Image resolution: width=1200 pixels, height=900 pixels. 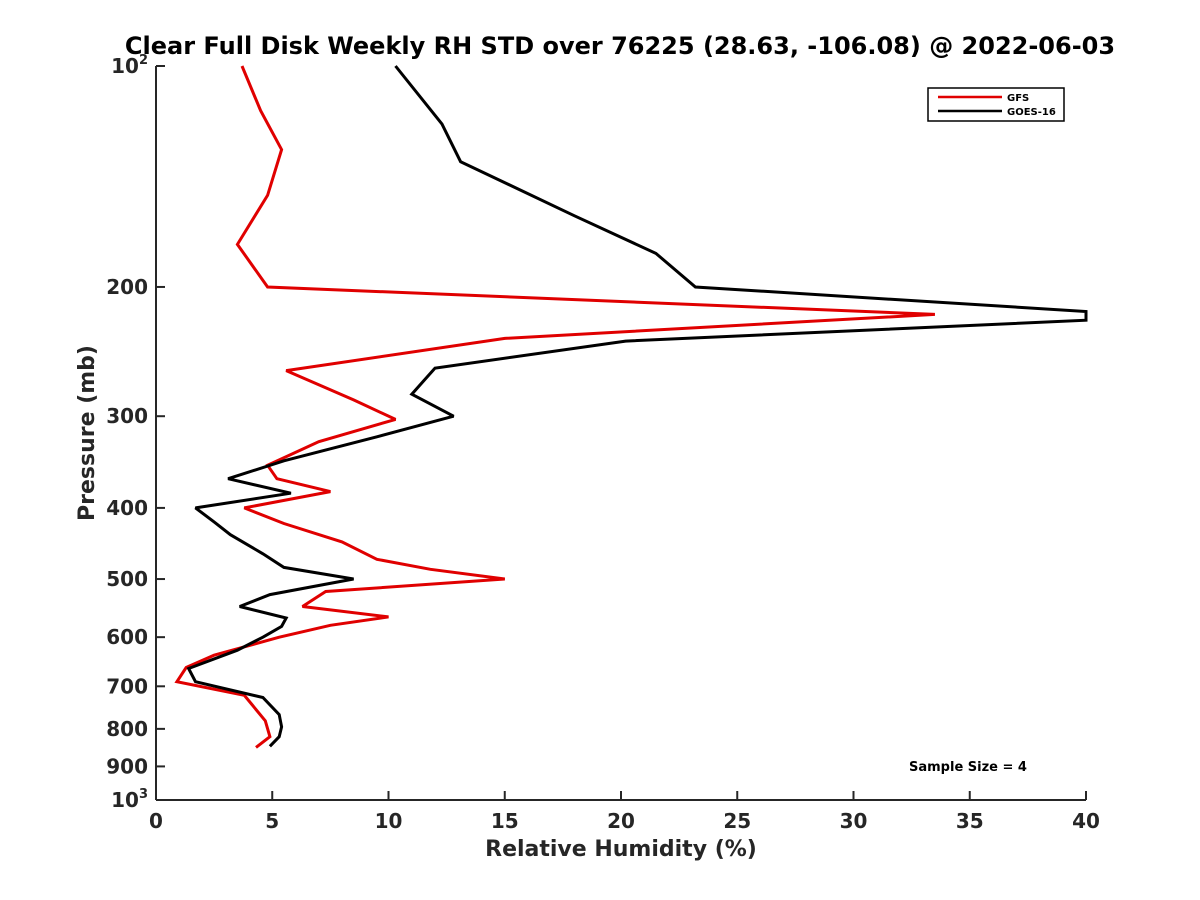 What do you see at coordinates (127, 508) in the screenshot?
I see `y-tick-label: 400` at bounding box center [127, 508].